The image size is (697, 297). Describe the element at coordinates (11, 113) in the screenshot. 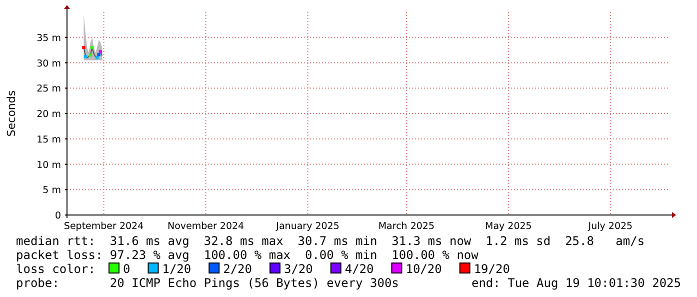

I see `y-axis-title: Seconds` at that location.